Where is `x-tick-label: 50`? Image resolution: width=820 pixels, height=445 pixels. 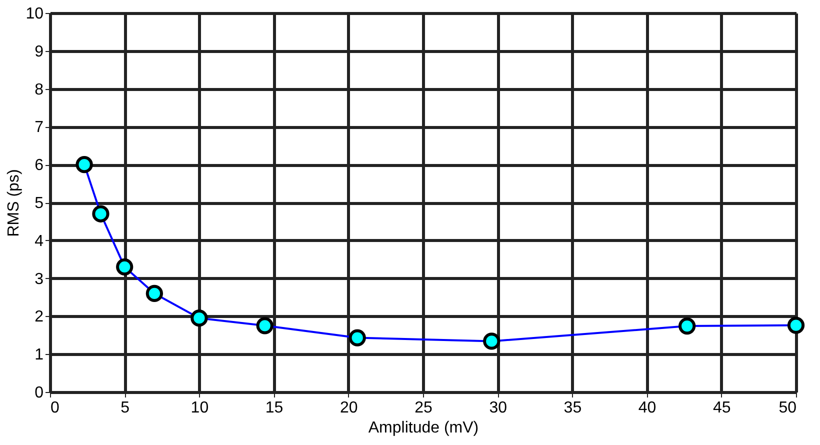
x-tick-label: 50 is located at coordinates (787, 408).